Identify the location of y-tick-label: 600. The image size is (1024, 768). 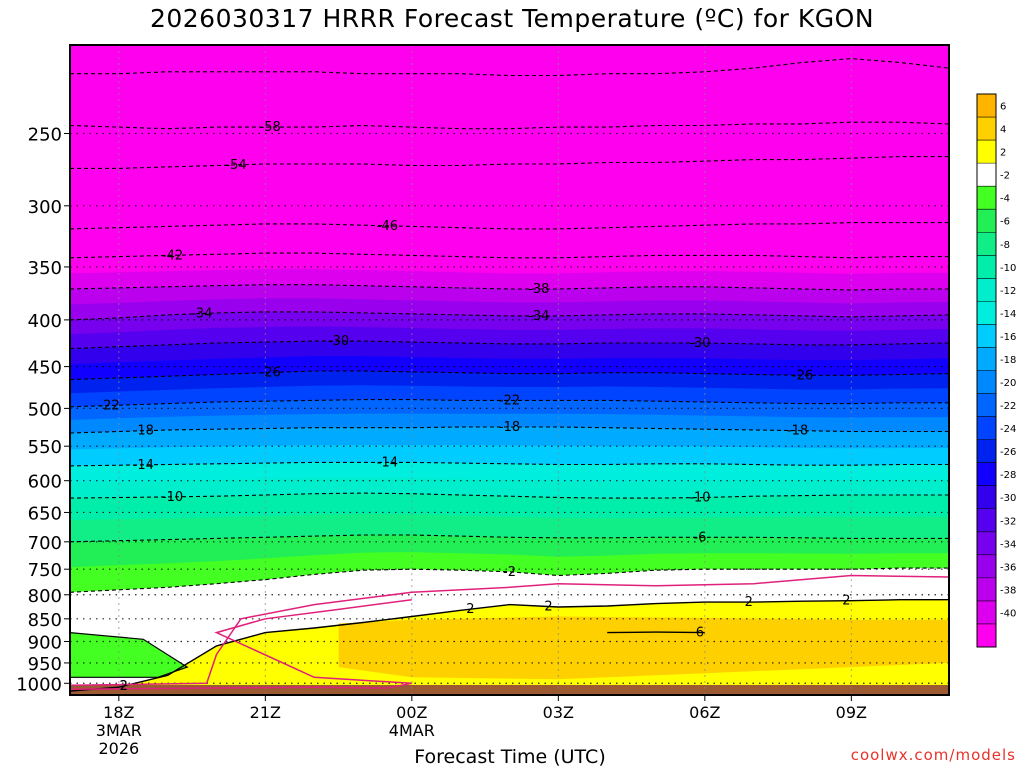
(45, 482).